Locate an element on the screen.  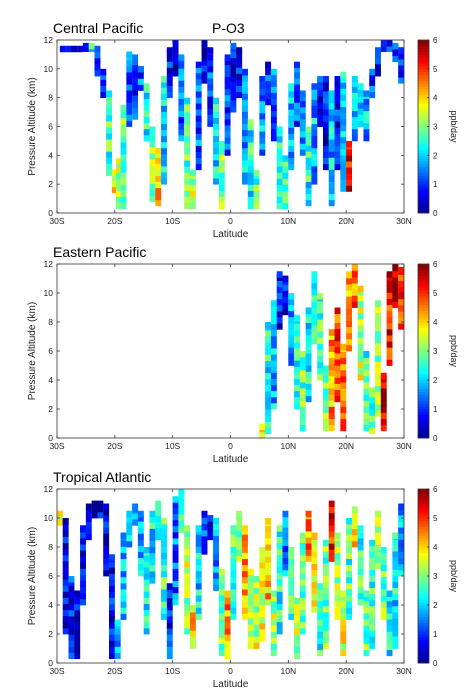
x-tick-label: 30S is located at coordinates (56, 671).